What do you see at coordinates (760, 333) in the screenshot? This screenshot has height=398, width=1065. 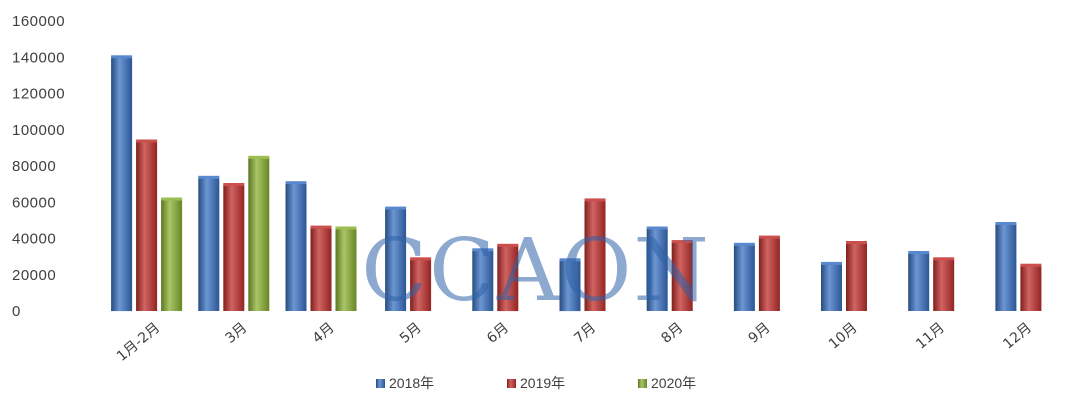 I see `x-tick-label: 9月` at bounding box center [760, 333].